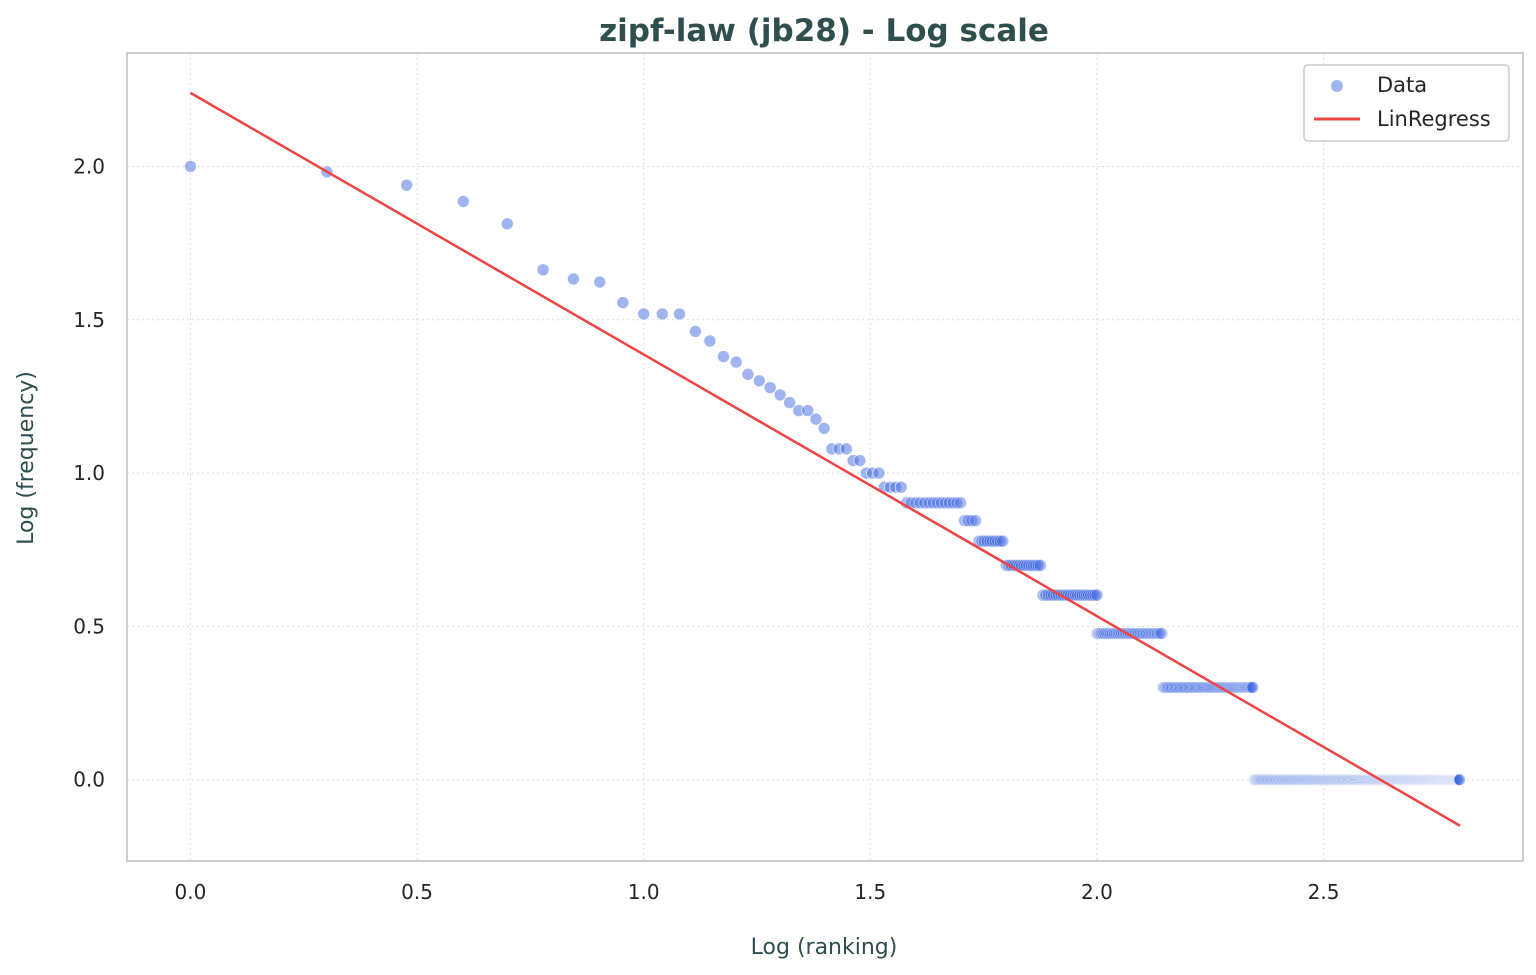 The width and height of the screenshot is (1536, 975). What do you see at coordinates (1402, 85) in the screenshot?
I see `legend-label-data: Data` at bounding box center [1402, 85].